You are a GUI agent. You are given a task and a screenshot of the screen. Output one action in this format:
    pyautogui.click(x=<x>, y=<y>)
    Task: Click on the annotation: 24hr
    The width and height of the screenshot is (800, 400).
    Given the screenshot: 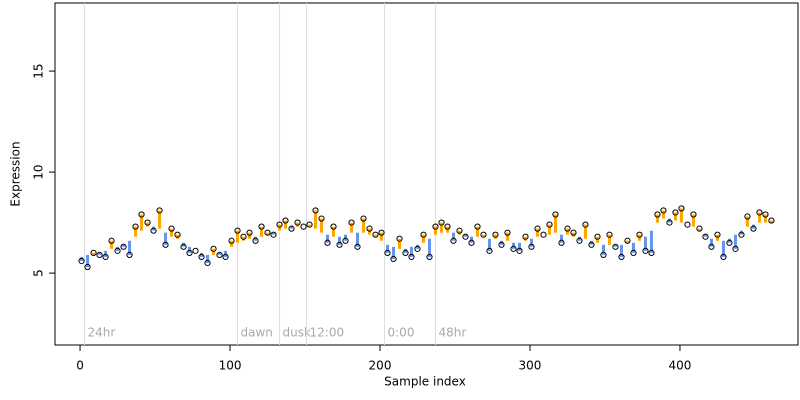 What is the action you would take?
    pyautogui.click(x=102, y=333)
    